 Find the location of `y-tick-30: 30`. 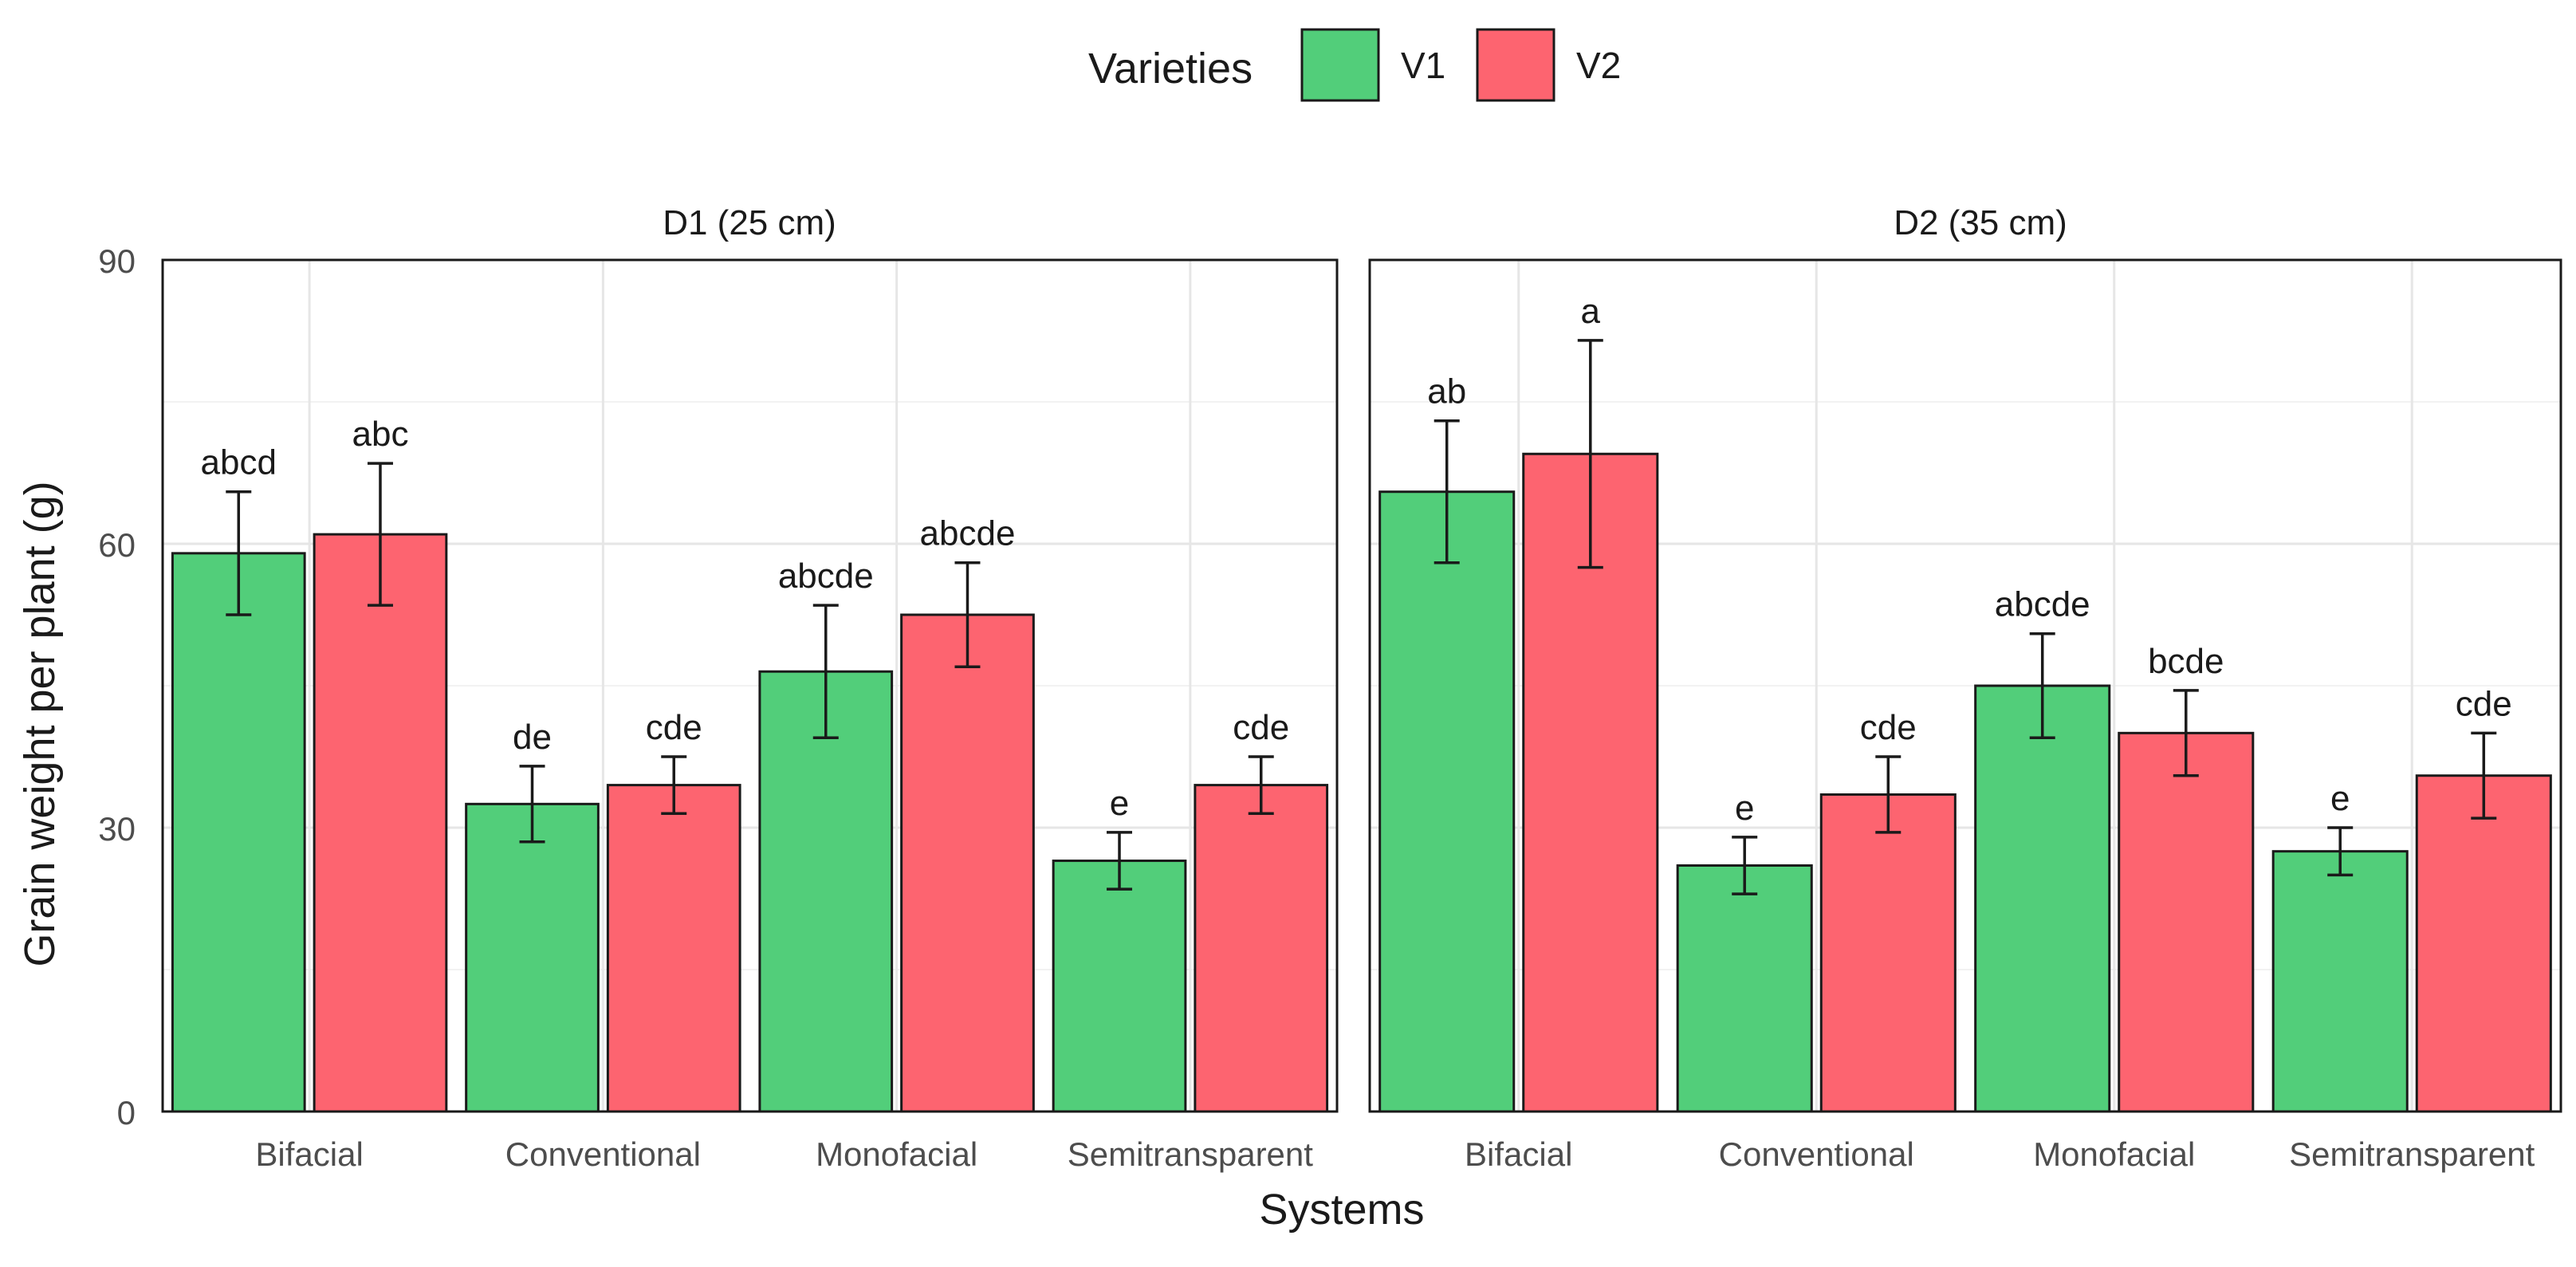

y-tick-30: 30 is located at coordinates (117, 829).